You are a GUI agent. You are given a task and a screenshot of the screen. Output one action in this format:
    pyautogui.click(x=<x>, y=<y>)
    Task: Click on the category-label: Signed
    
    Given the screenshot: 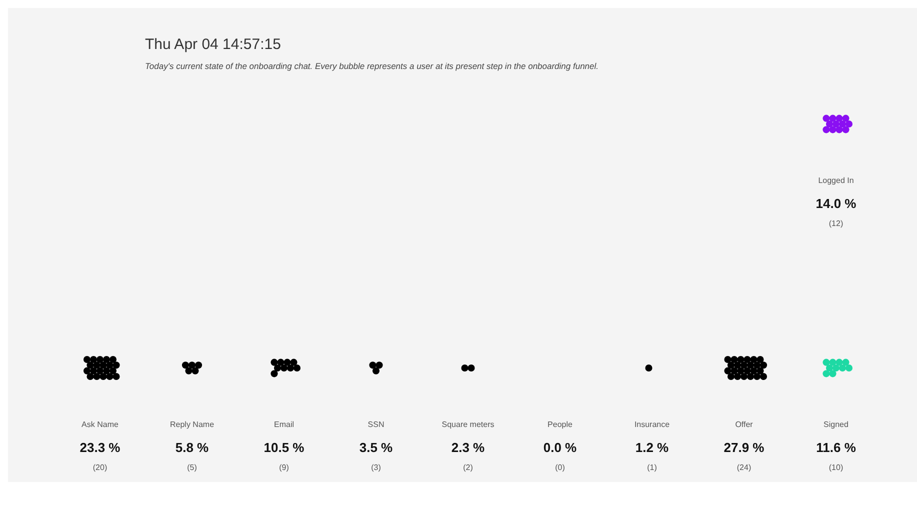 What is the action you would take?
    pyautogui.click(x=836, y=424)
    